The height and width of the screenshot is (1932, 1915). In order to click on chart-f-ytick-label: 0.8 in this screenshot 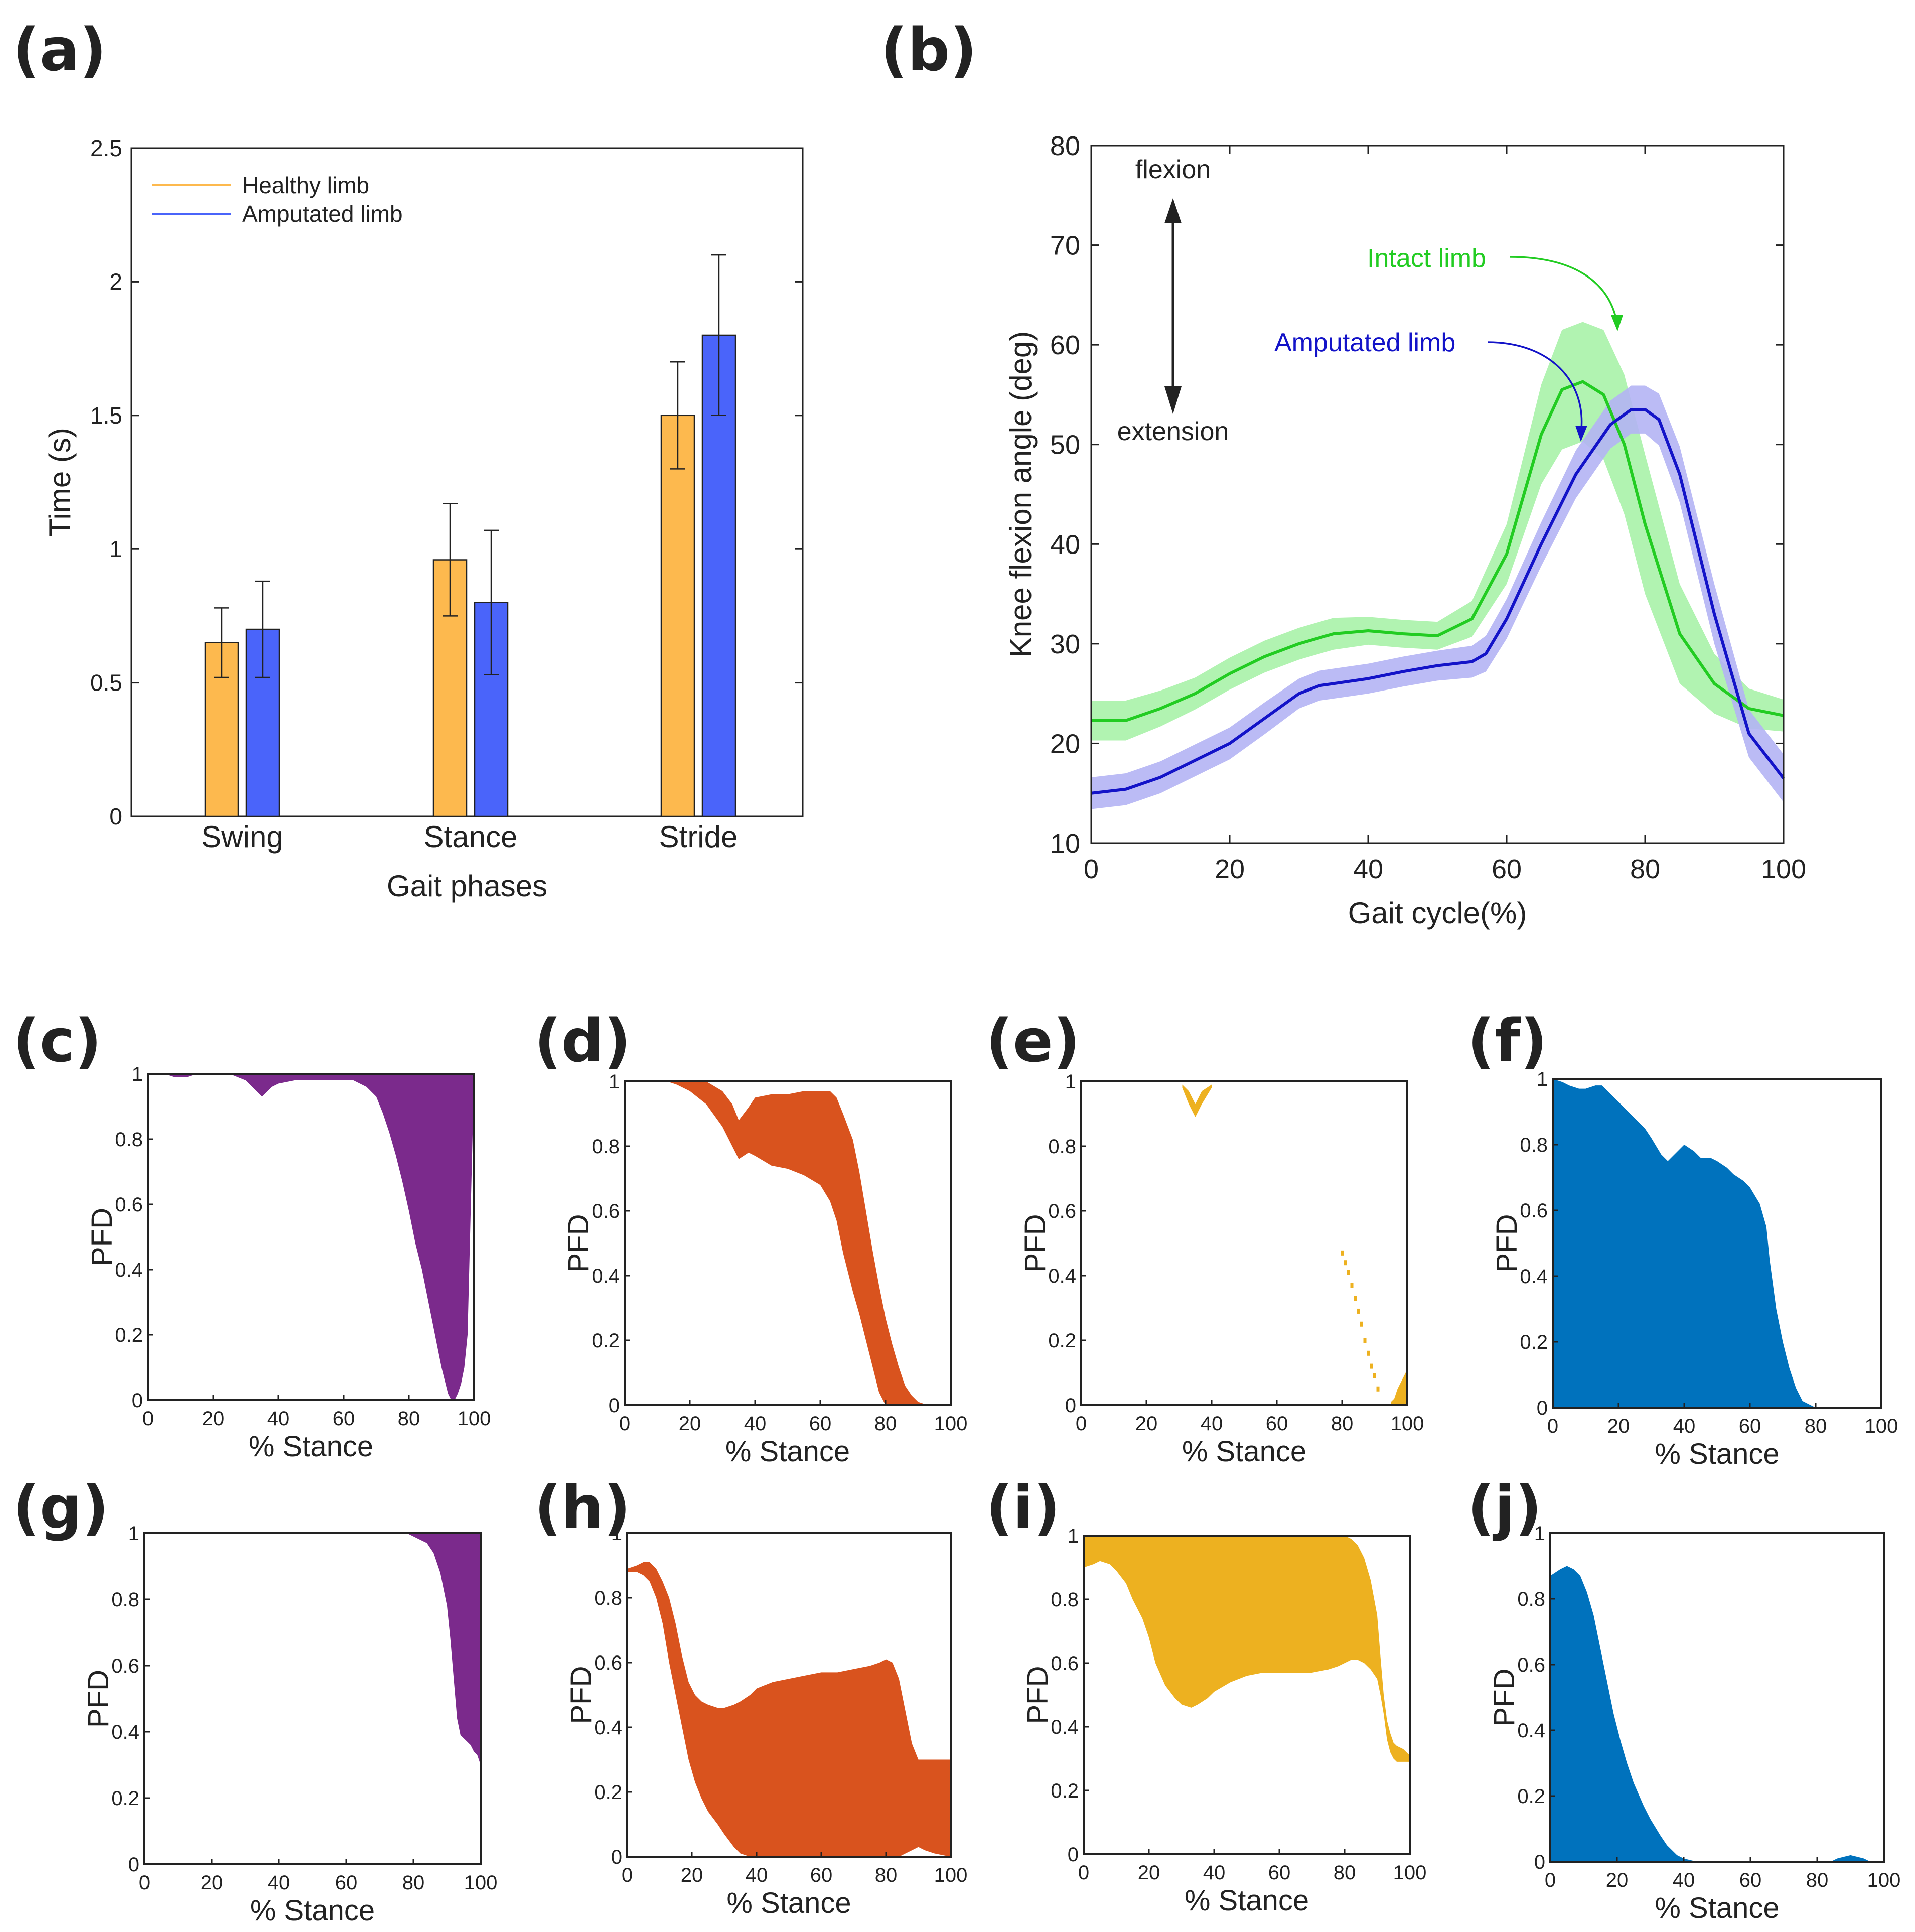, I will do `click(1534, 1145)`.